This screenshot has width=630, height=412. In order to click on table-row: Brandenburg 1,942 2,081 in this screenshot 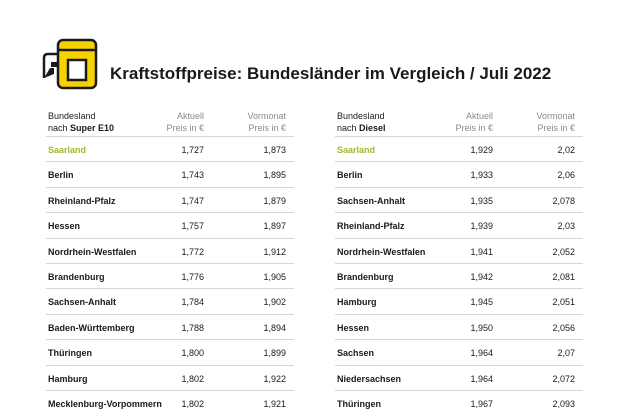, I will do `click(459, 275)`.